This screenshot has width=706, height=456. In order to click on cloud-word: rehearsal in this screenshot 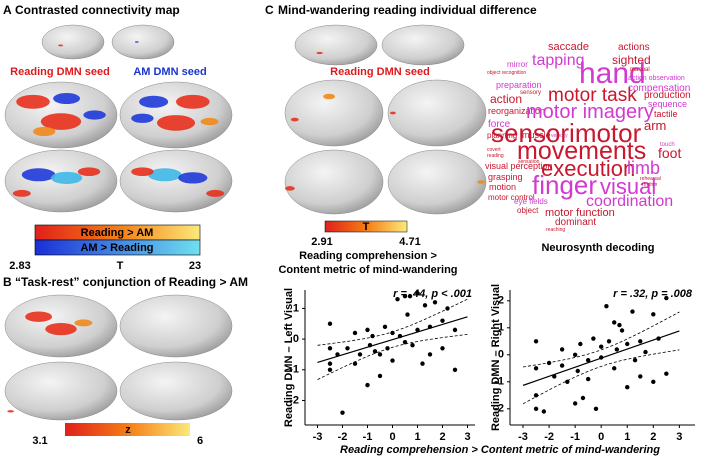, I will do `click(650, 179)`.